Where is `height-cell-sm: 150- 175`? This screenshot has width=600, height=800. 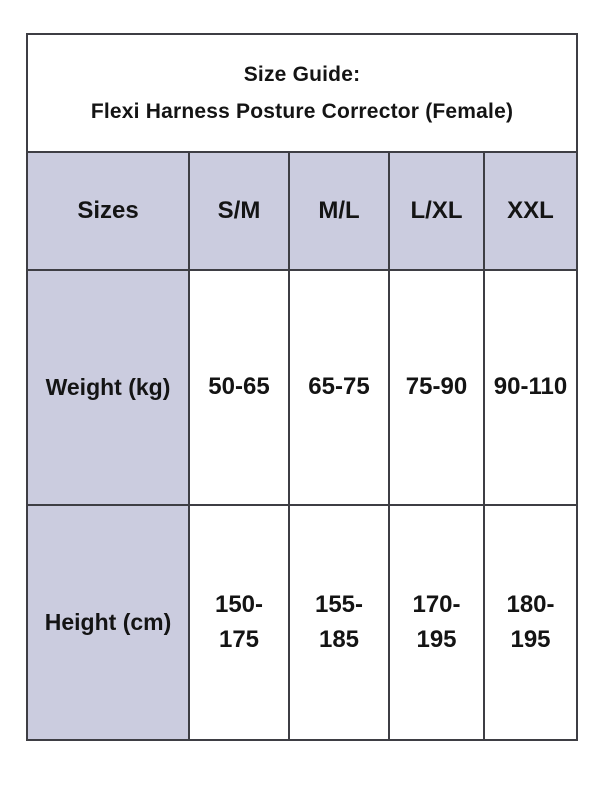
height-cell-sm: 150- 175 is located at coordinates (239, 622).